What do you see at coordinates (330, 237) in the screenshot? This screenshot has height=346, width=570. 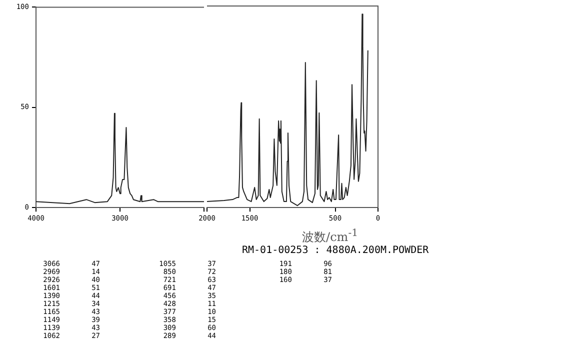 I see `x-axis-title: 波数/cm$^{-1}$` at bounding box center [330, 237].